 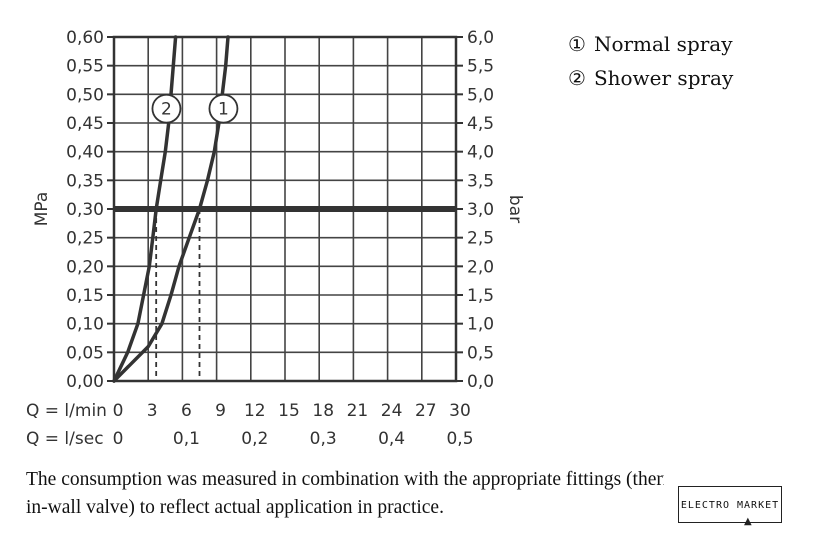 What do you see at coordinates (391, 439) in the screenshot?
I see `x-tick-label-lsec: 0,4` at bounding box center [391, 439].